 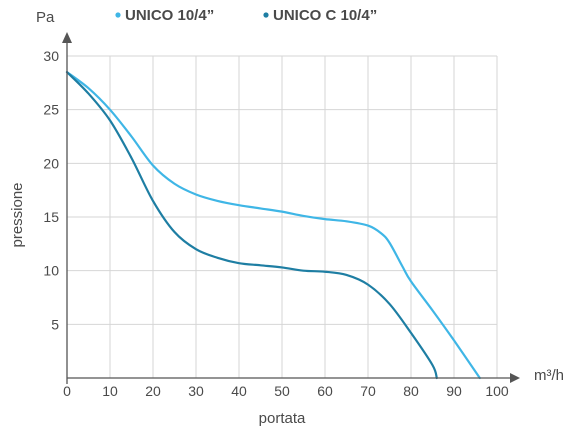 What do you see at coordinates (67, 37) in the screenshot?
I see `y-axis-arrow` at bounding box center [67, 37].